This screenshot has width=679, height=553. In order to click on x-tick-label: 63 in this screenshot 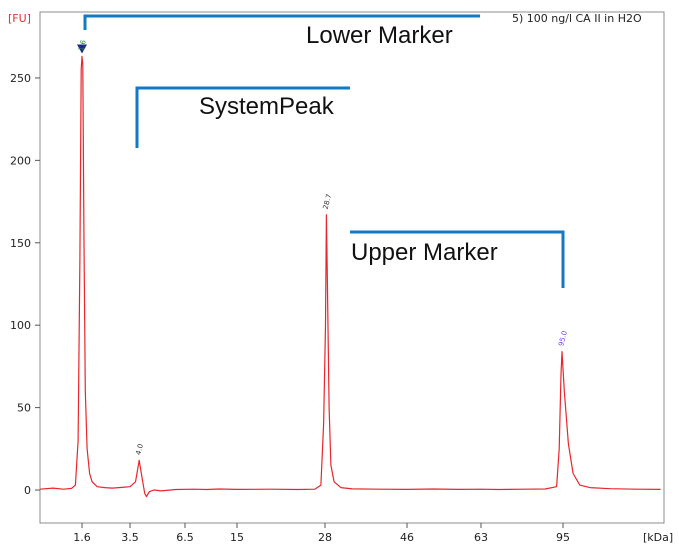, I will do `click(481, 537)`.